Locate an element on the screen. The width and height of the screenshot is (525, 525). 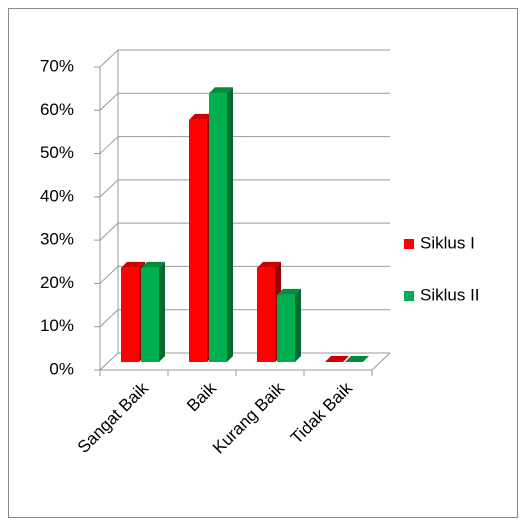
y-tick-label: 50% is located at coordinates (57, 152).